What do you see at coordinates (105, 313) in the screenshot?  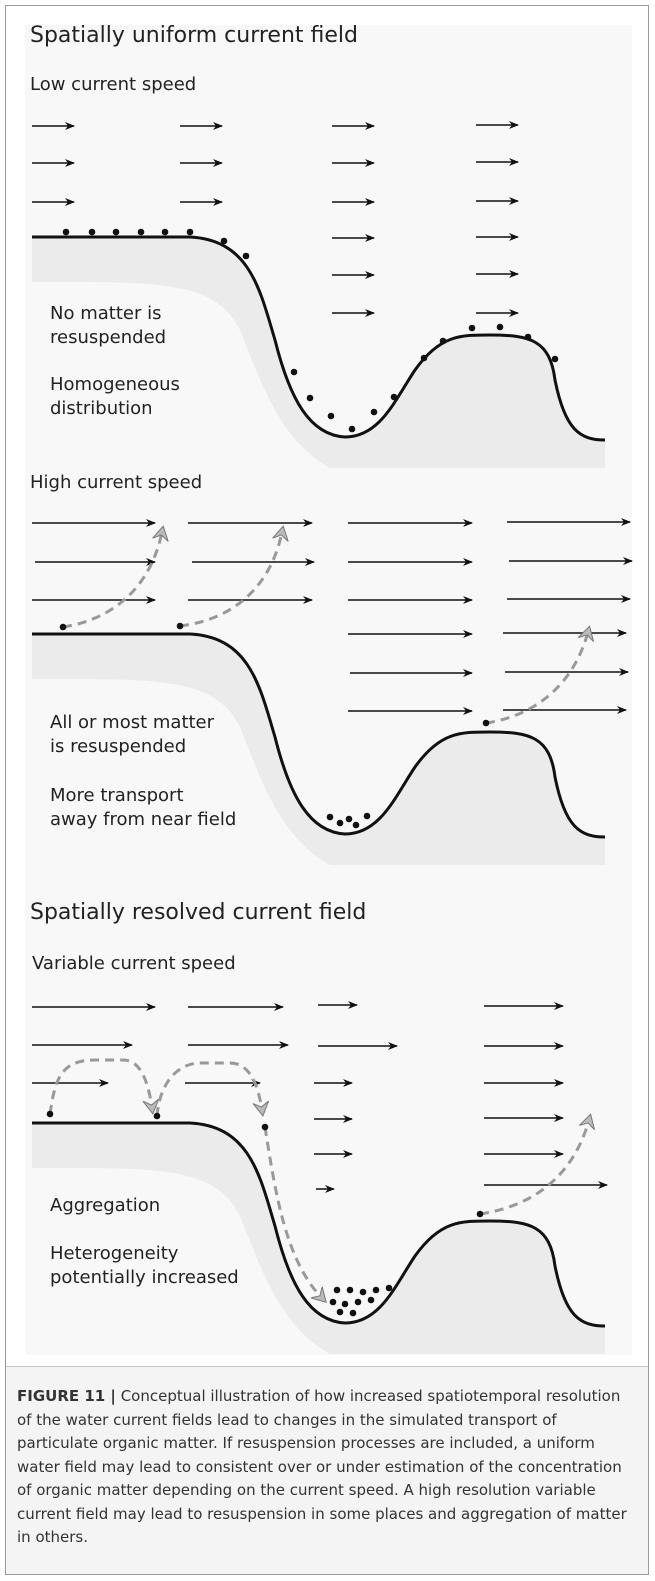 I see `note: No matter is` at bounding box center [105, 313].